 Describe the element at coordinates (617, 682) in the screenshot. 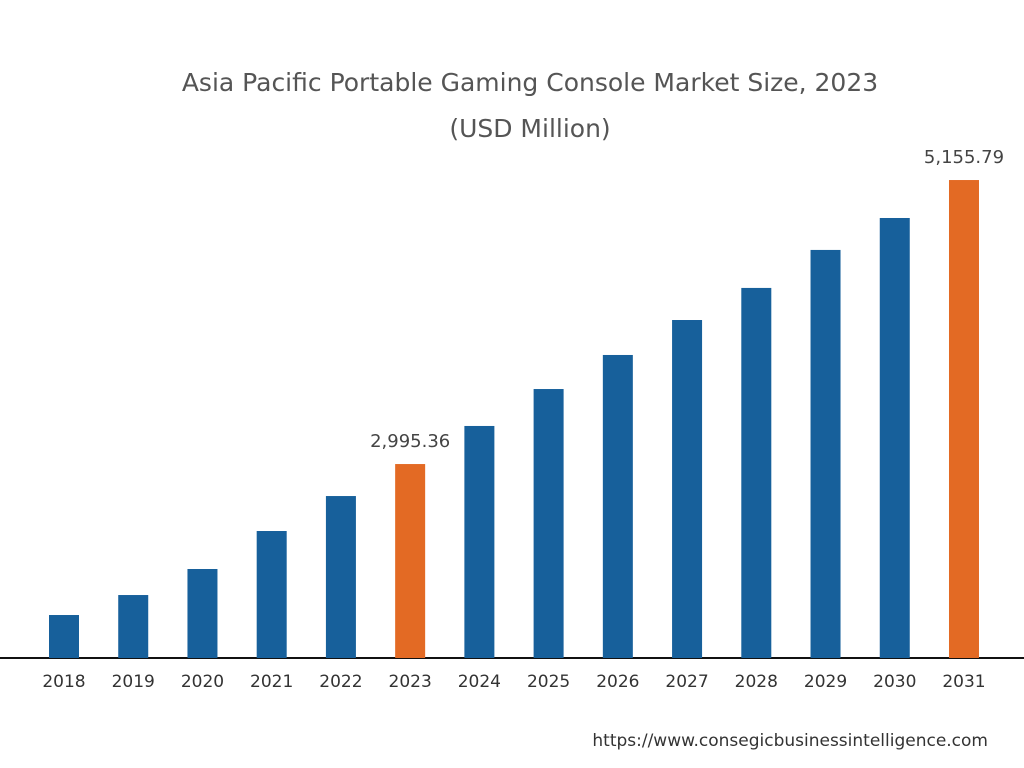

I see `x-tick-label: 2026` at that location.